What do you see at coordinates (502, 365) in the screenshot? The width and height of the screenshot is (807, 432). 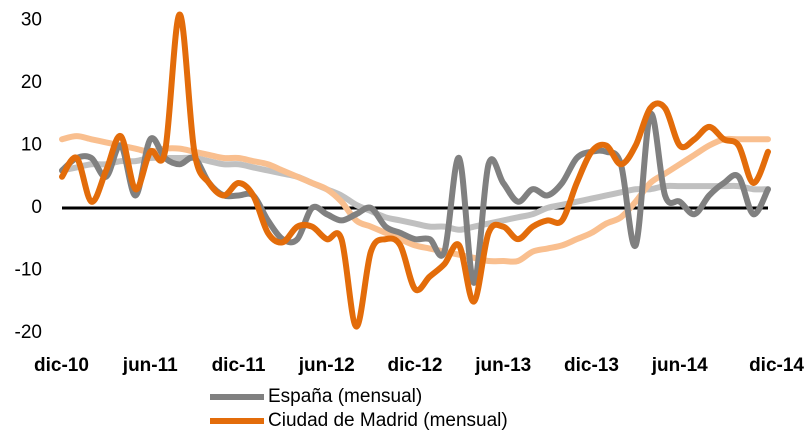 I see `x-tick-label: jun-13` at bounding box center [502, 365].